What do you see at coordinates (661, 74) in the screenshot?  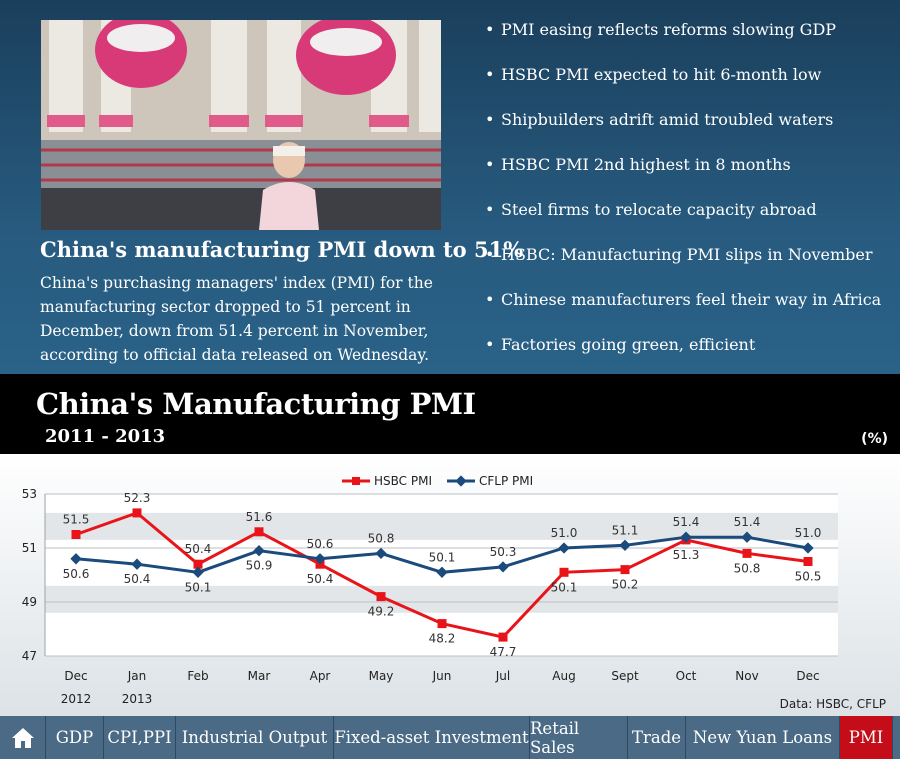 I see `news-link-text: HSBC PMI expected to hit 6-month low` at bounding box center [661, 74].